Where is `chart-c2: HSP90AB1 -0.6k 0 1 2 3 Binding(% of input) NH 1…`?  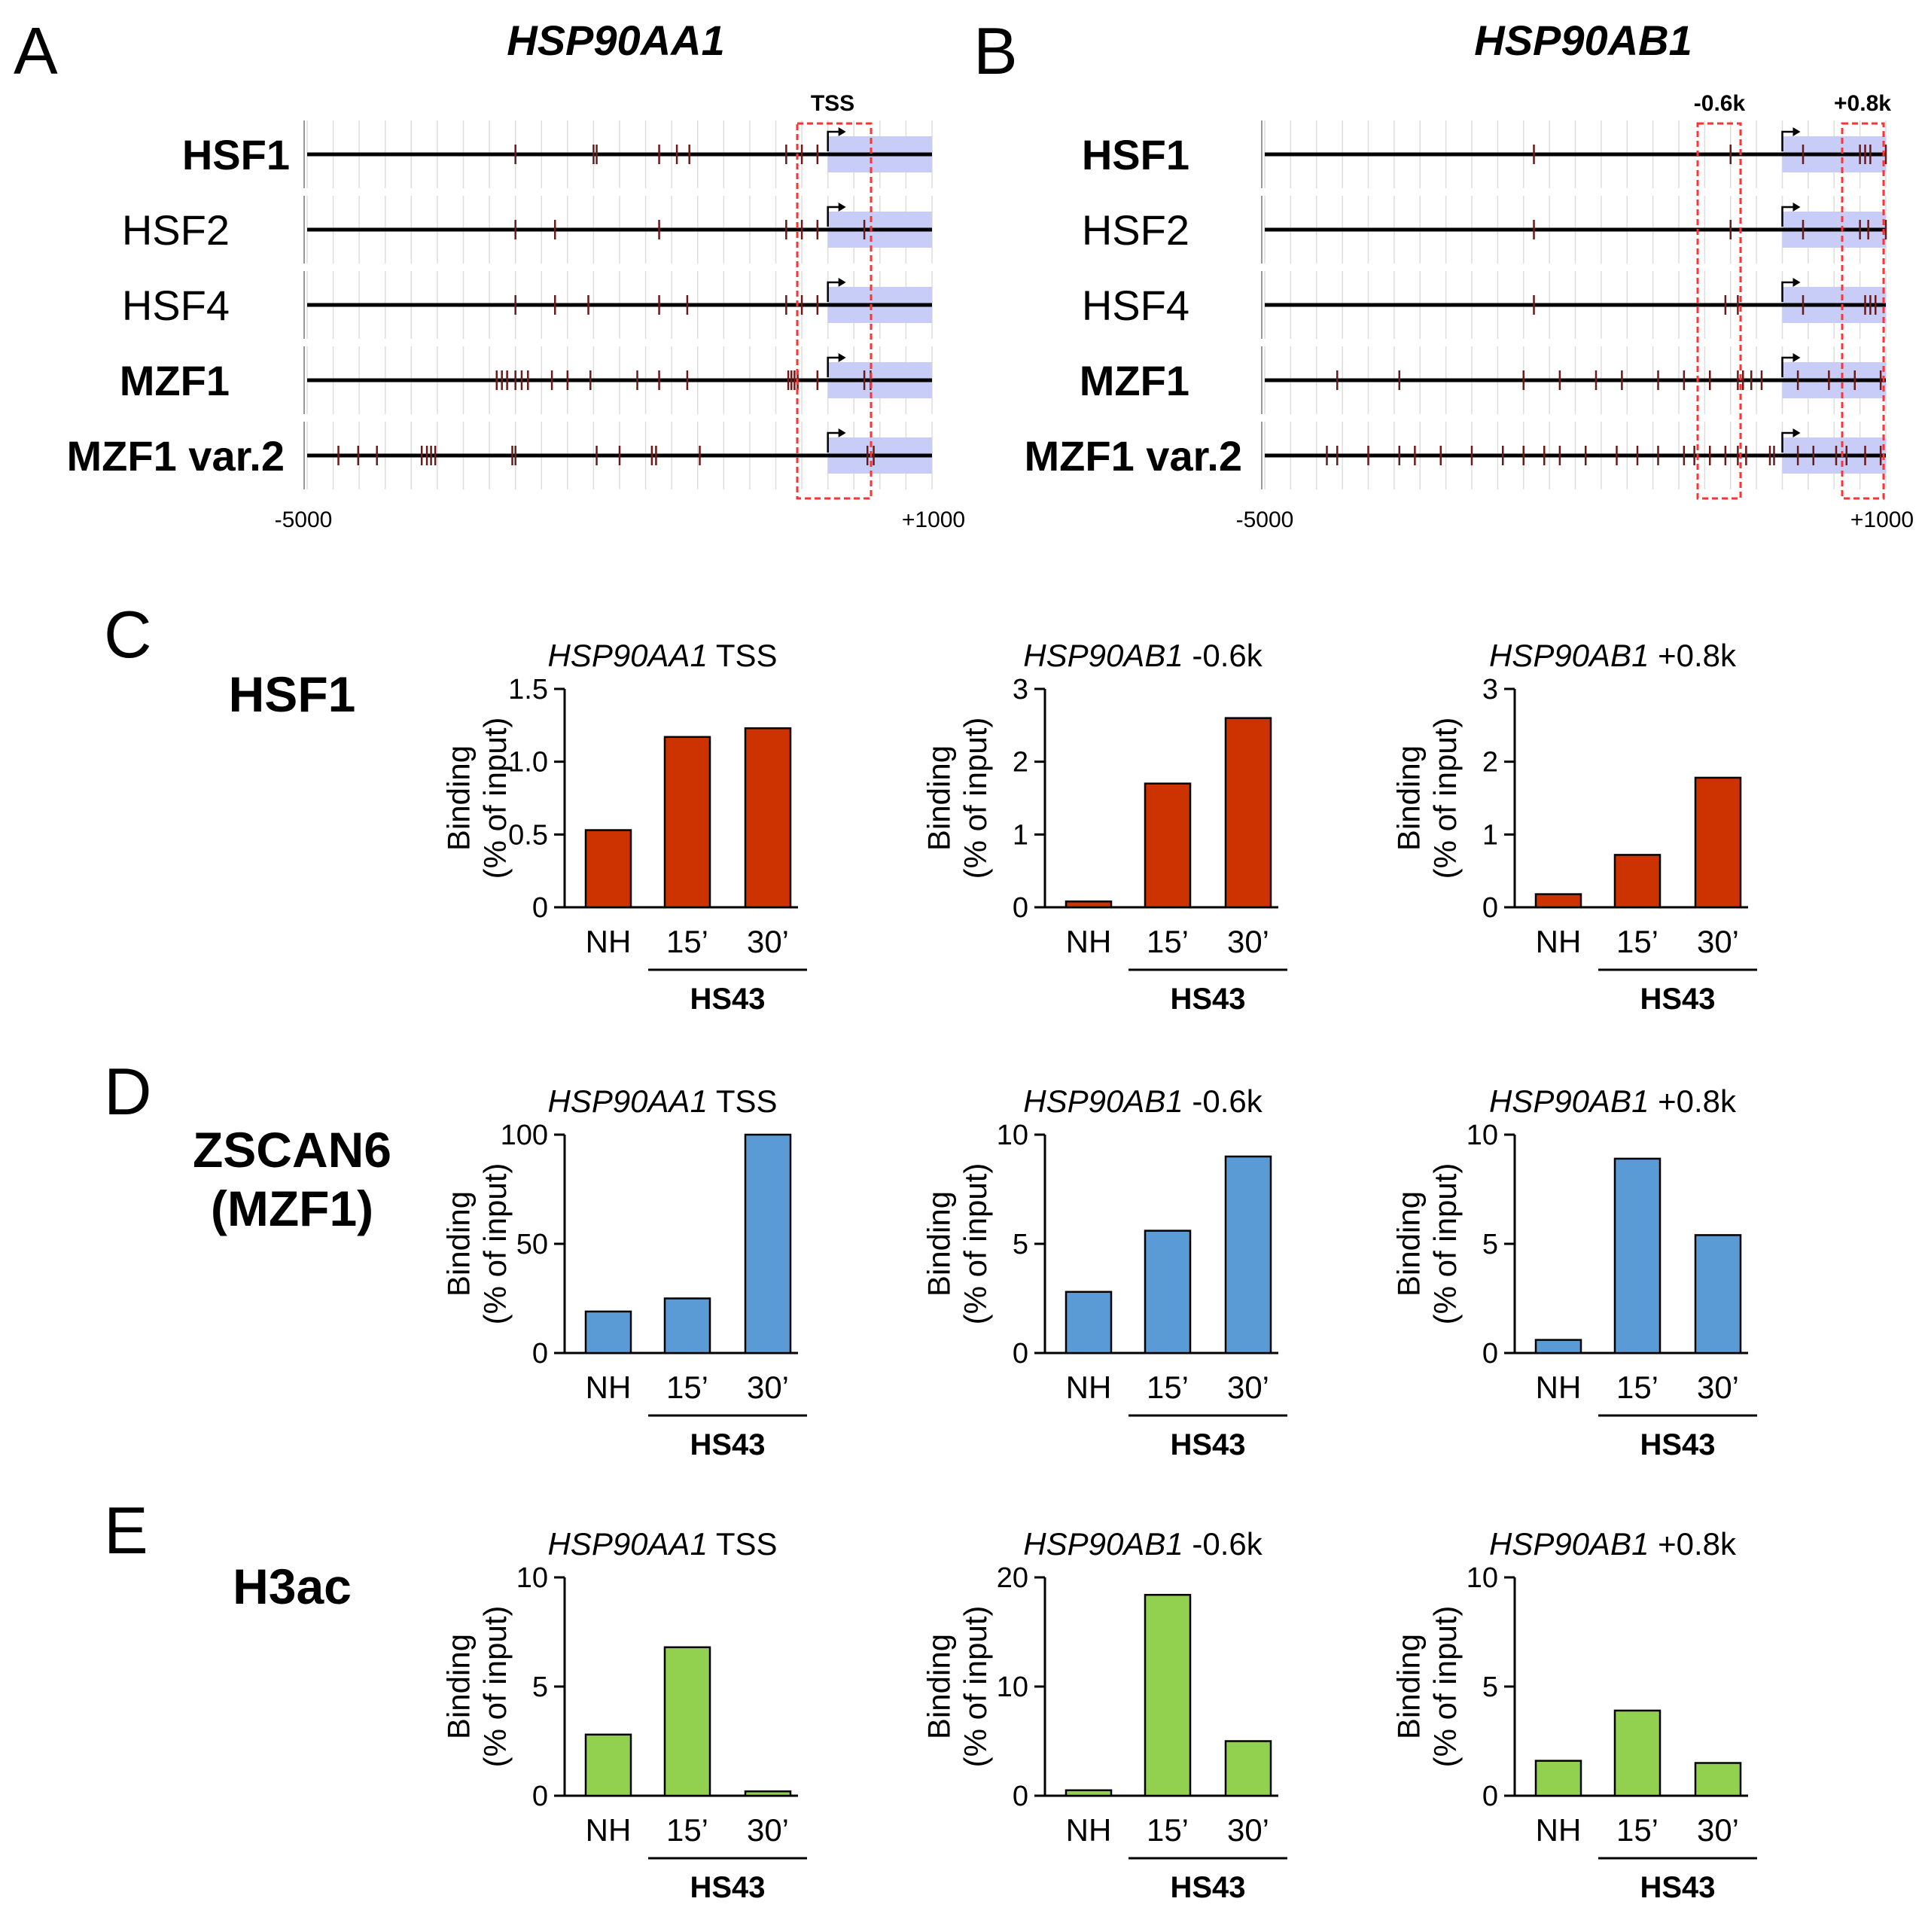
chart-c2: HSP90AB1 -0.6k 0 1 2 3 Binding(% of input) NH 1… is located at coordinates (1104, 827).